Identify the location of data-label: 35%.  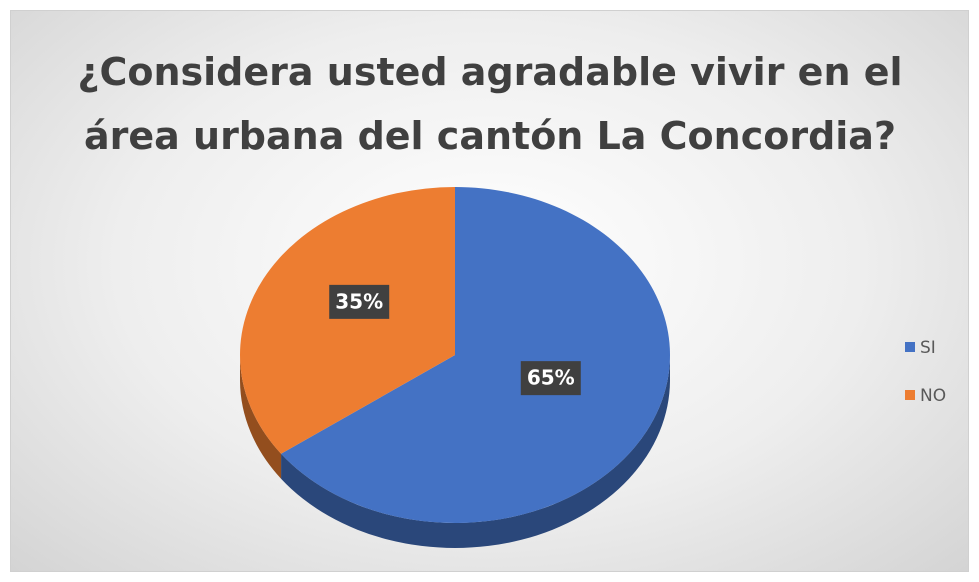
(359, 301).